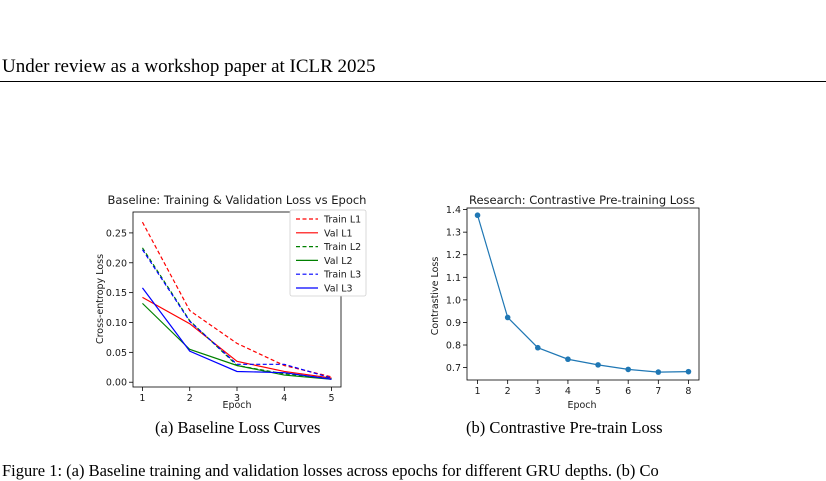 The width and height of the screenshot is (826, 481). What do you see at coordinates (453, 210) in the screenshot?
I see `chart-b-y-tick-label: 1.4` at bounding box center [453, 210].